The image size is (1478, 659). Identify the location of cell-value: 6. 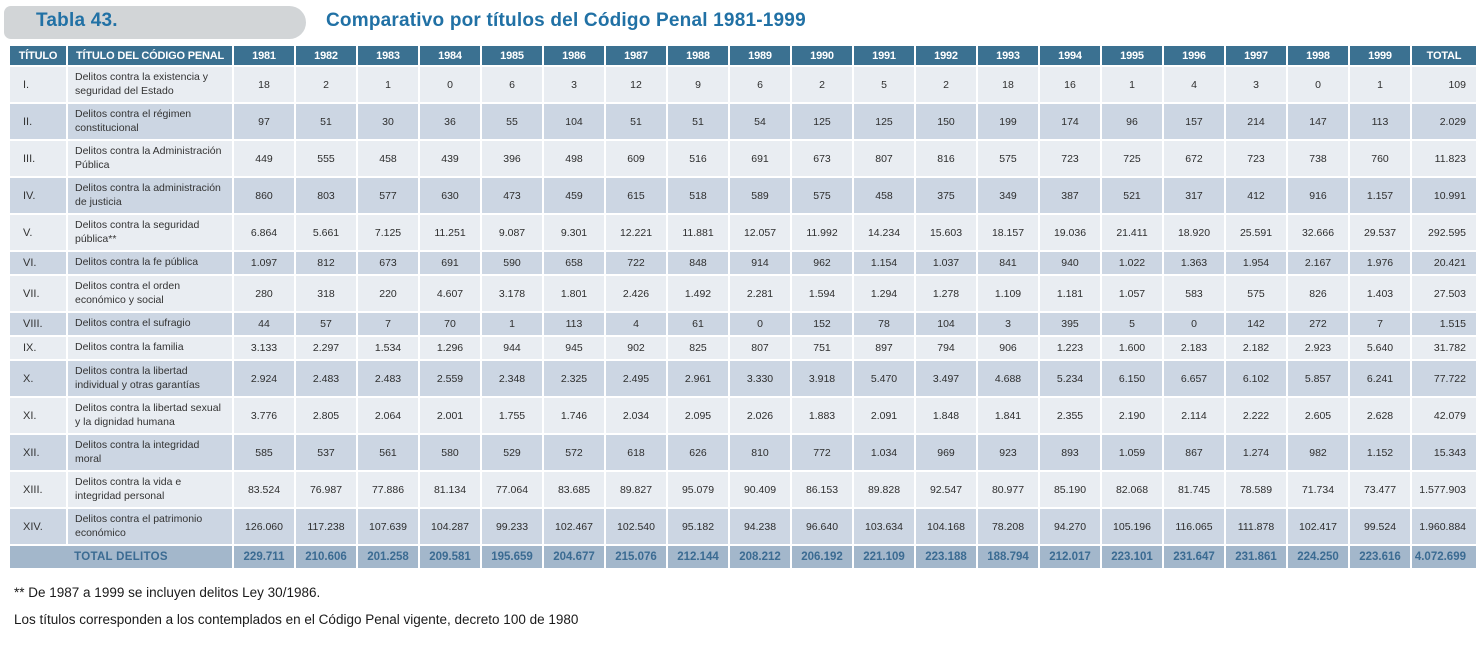
(761, 85).